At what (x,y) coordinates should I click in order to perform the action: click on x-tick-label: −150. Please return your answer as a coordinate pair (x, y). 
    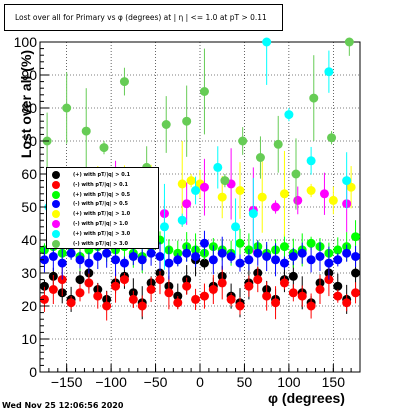
    Looking at the image, I should click on (67, 382).